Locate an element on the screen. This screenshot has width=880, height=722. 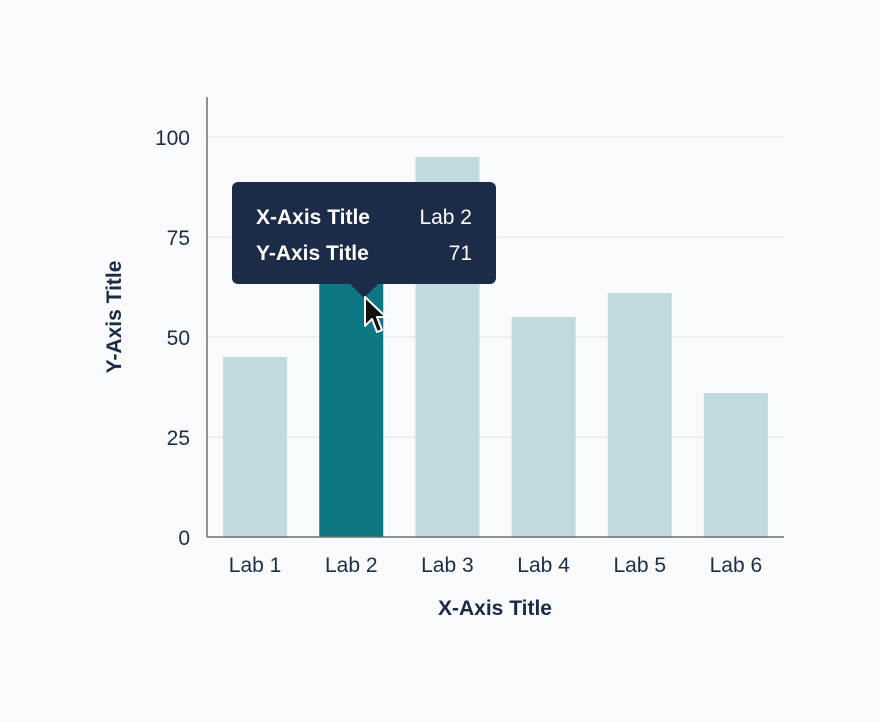
y-tick-label: 25 is located at coordinates (178, 438).